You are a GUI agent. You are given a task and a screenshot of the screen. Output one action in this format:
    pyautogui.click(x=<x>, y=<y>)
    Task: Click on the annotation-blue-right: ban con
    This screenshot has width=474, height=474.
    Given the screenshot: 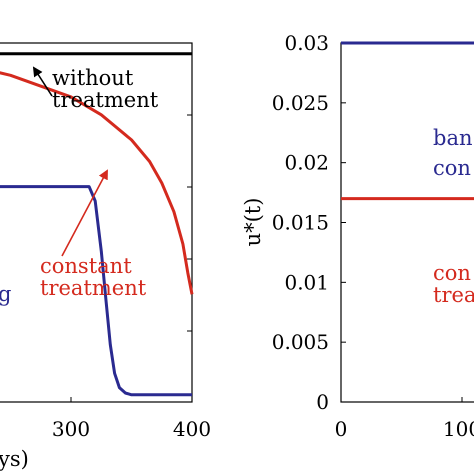 What is the action you would take?
    pyautogui.click(x=453, y=153)
    